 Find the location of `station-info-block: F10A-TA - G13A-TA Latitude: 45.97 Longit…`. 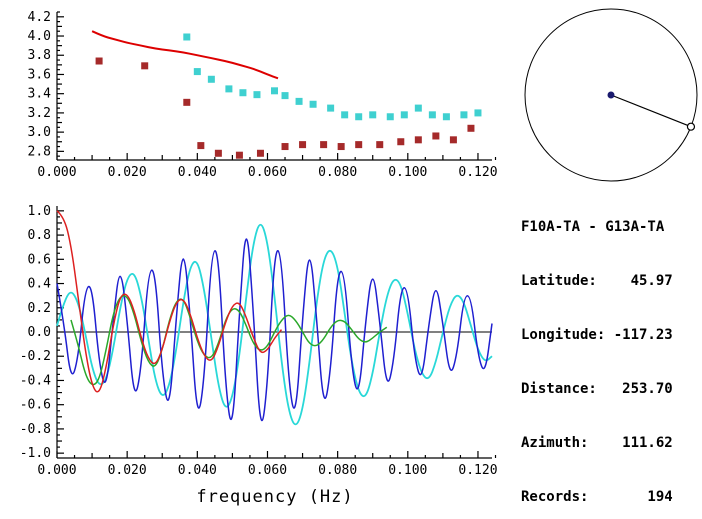

station-info-block: F10A-TA - G13A-TA Latitude: 45.97 Longit… is located at coordinates (597, 350).